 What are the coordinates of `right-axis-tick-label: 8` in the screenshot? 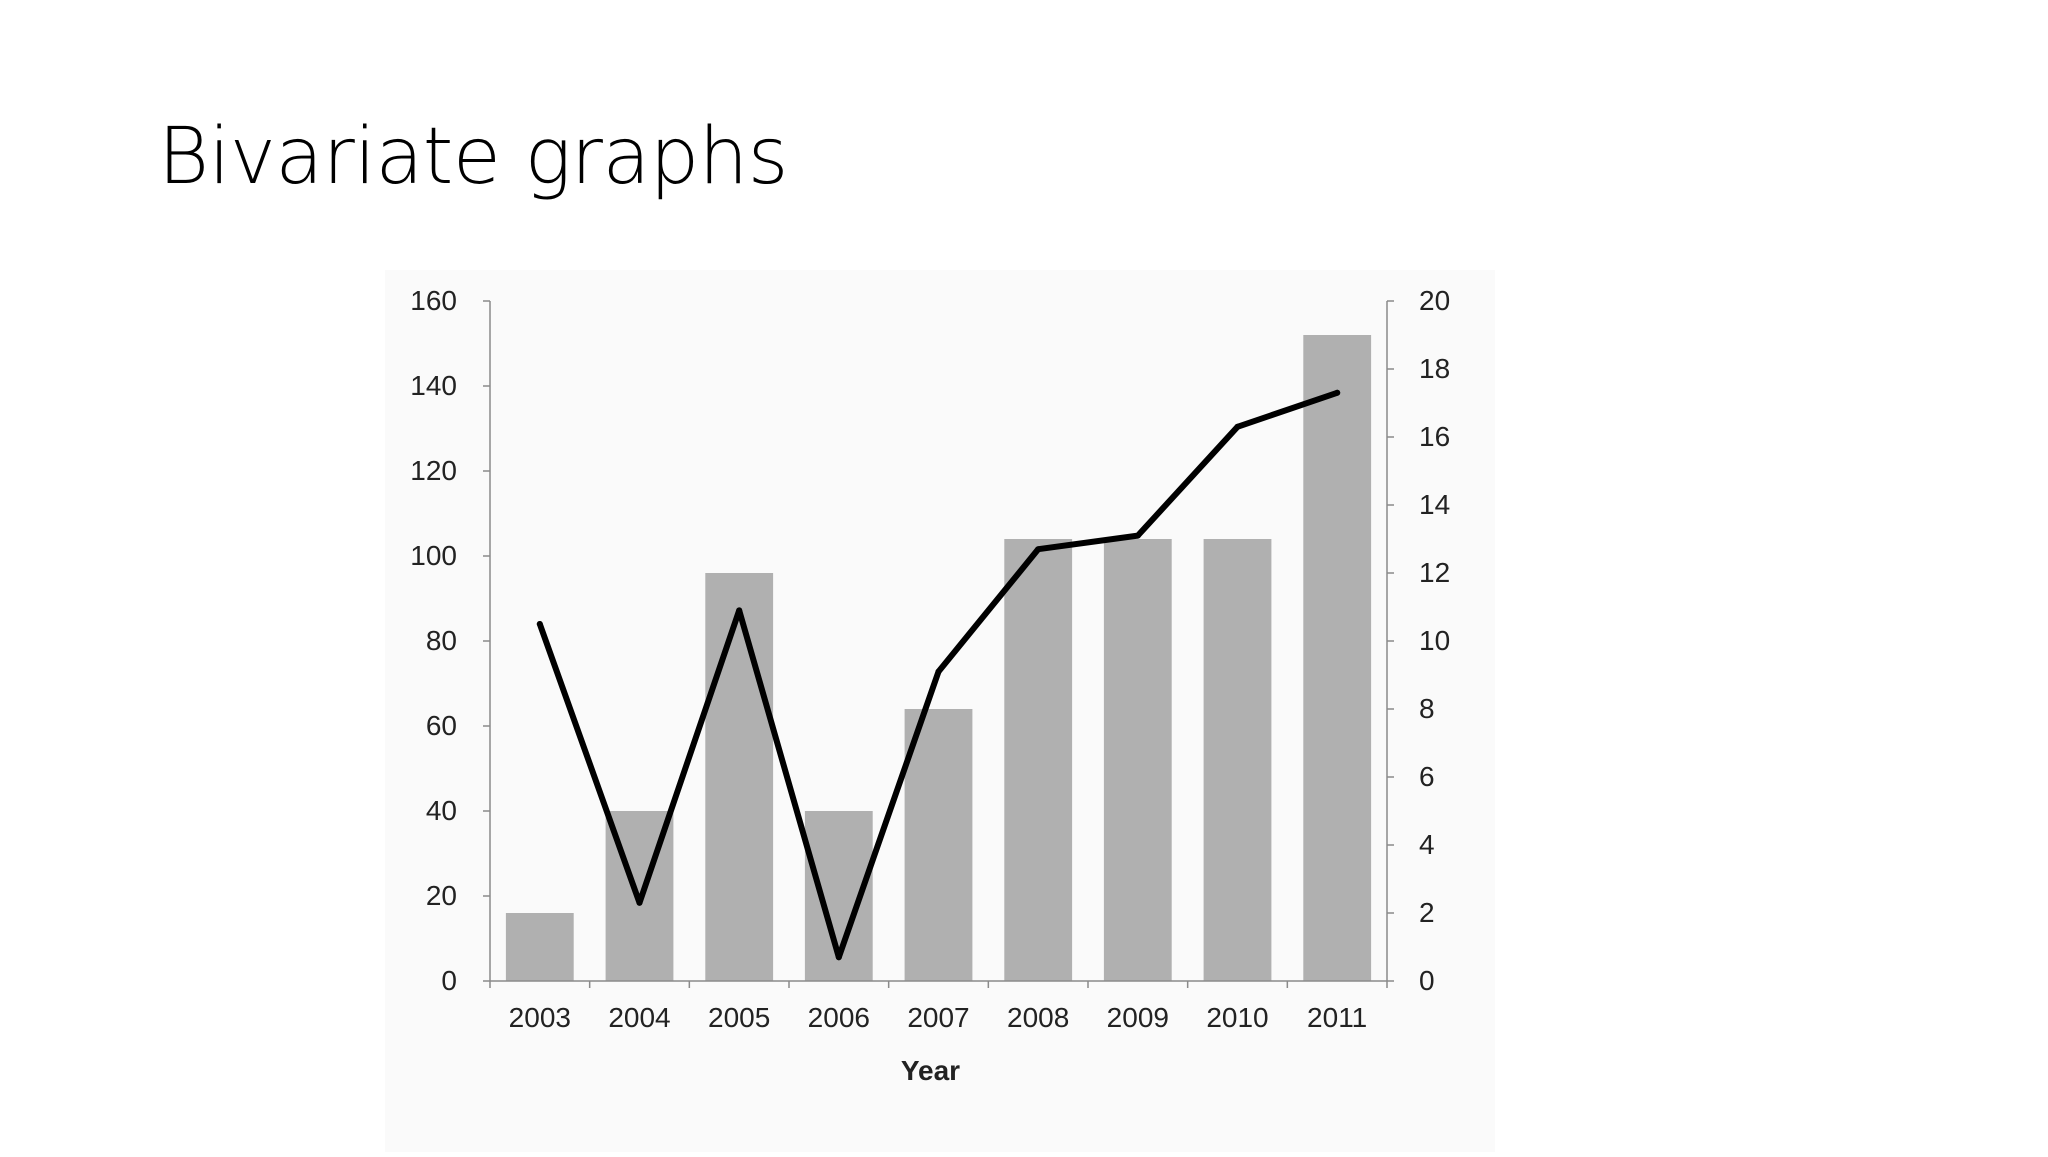 It's located at (1427, 708).